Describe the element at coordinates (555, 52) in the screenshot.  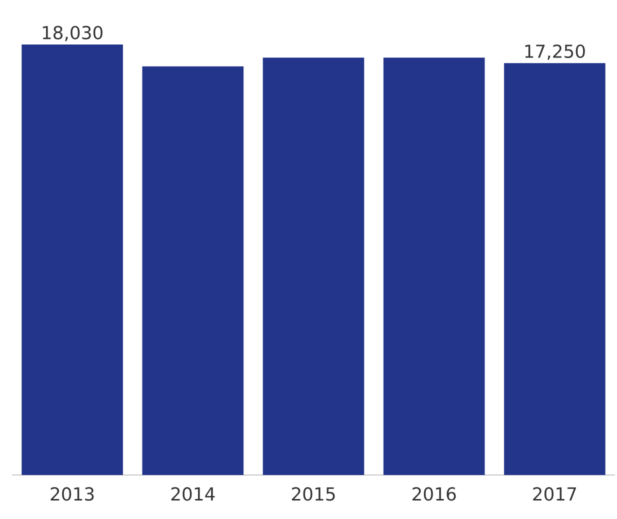
I see `data-label: 17,250` at that location.